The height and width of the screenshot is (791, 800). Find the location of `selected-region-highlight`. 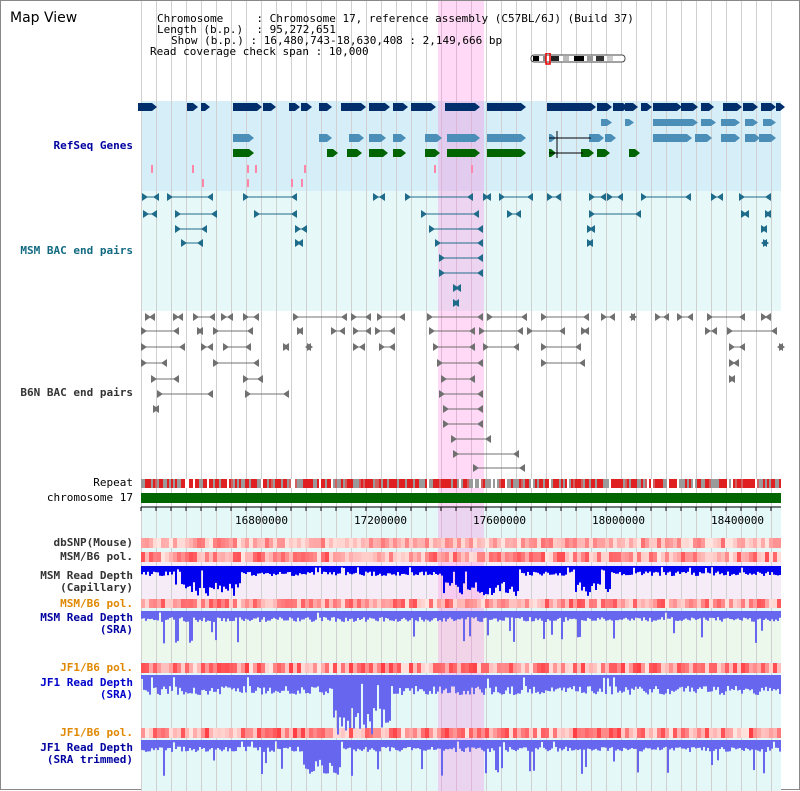

selected-region-highlight is located at coordinates (461, 396).